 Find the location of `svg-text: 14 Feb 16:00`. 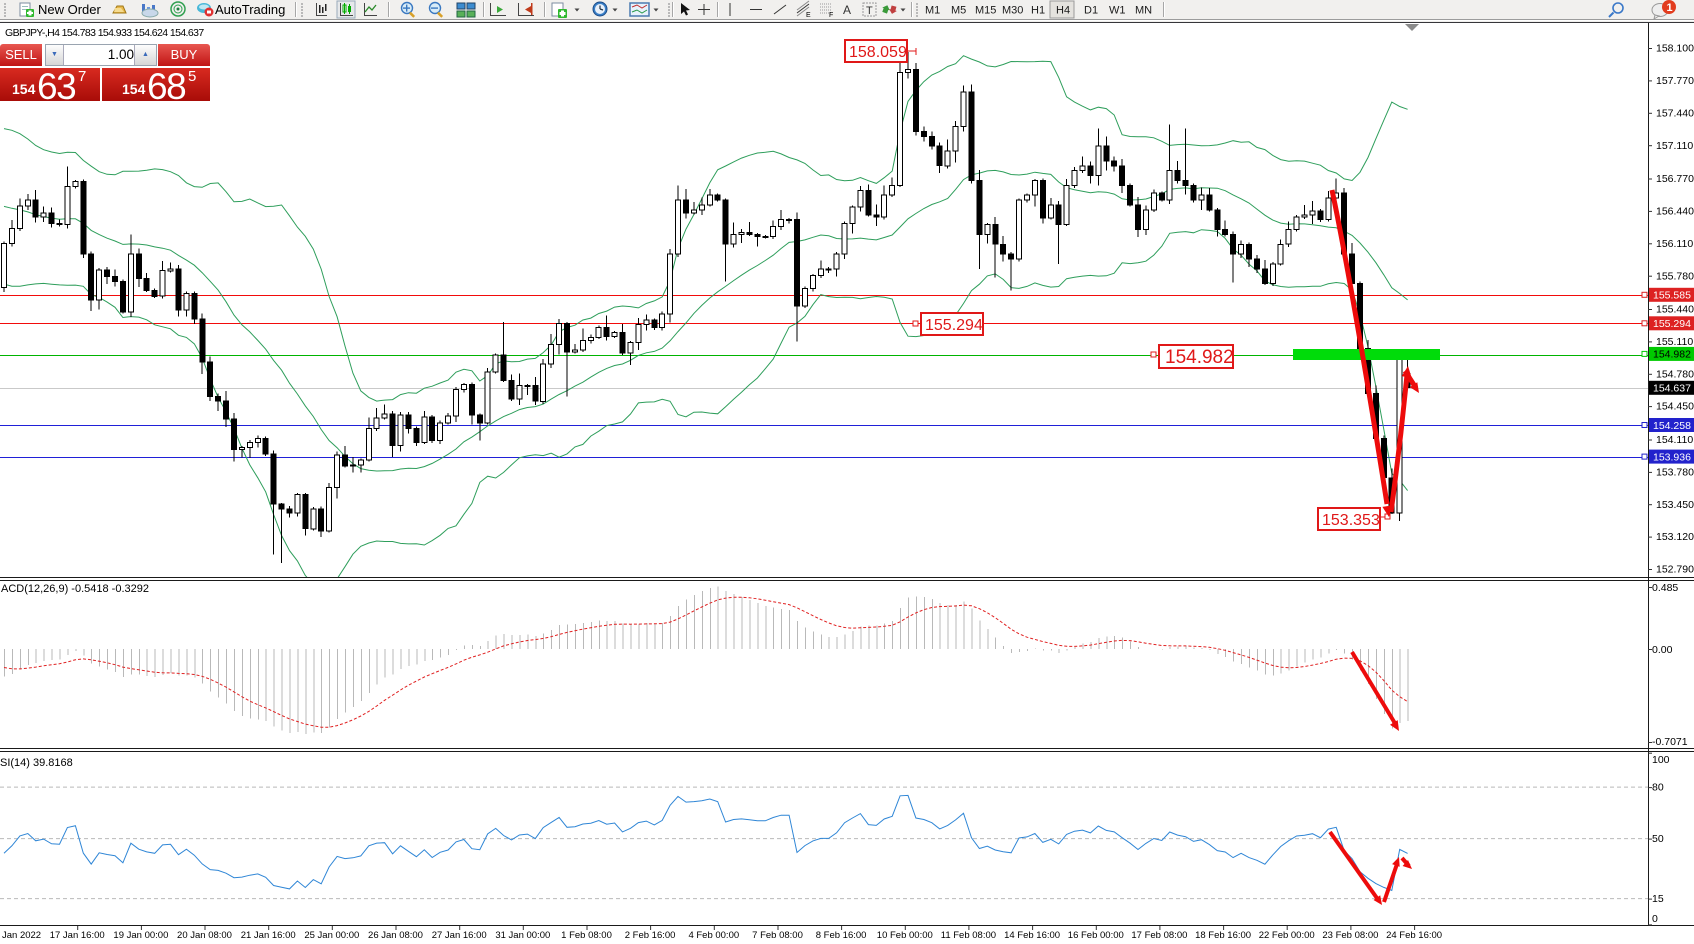

svg-text: 14 Feb 16:00 is located at coordinates (1032, 935).